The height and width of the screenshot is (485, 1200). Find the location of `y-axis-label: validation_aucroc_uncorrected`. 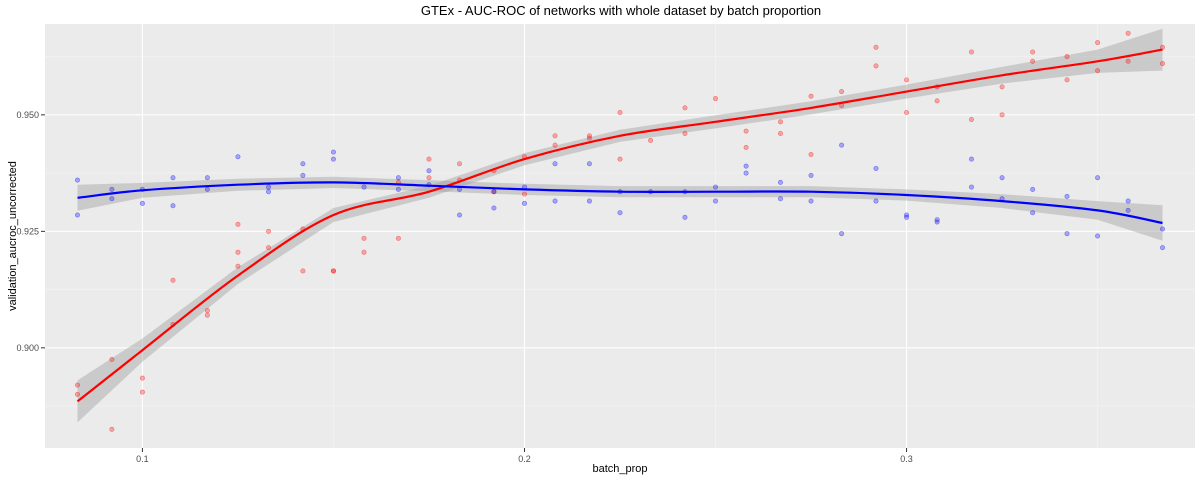

y-axis-label: validation_aucroc_uncorrected is located at coordinates (13, 236).